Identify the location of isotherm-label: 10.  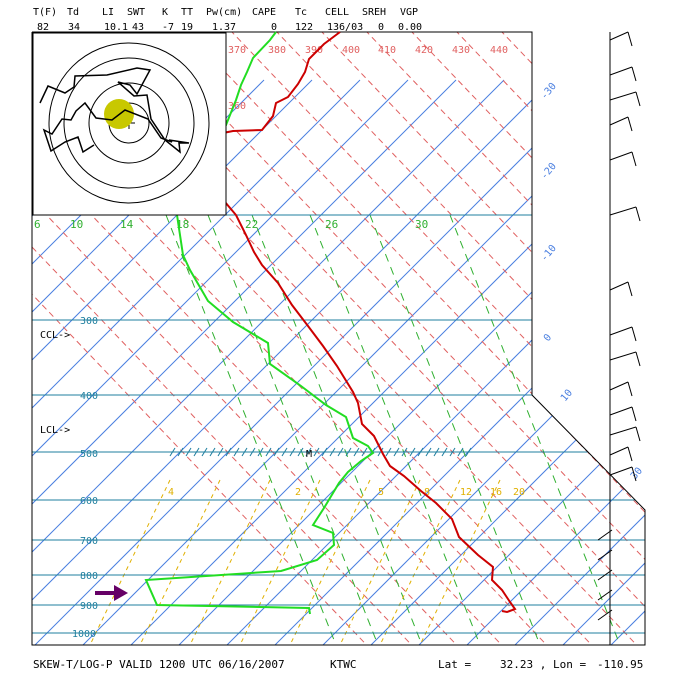
(567, 396).